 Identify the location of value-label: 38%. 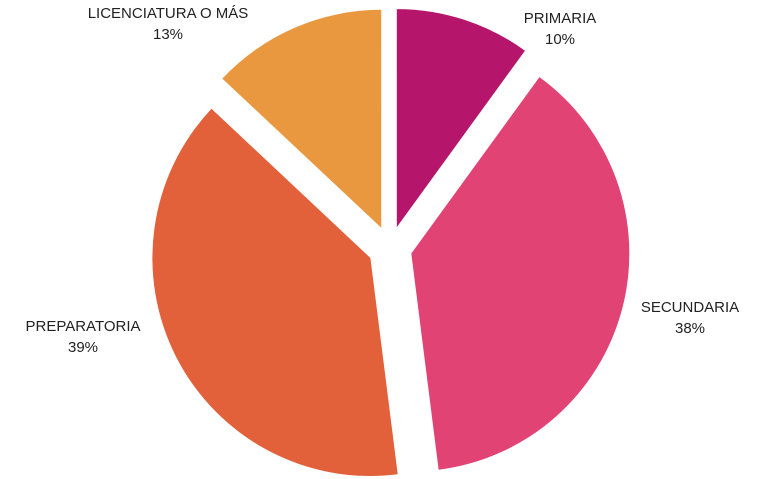
(690, 328).